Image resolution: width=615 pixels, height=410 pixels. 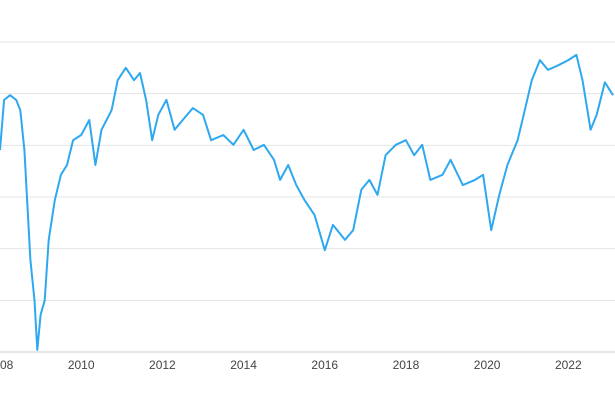 I want to click on x-tick-label: 2008, so click(x=7, y=365).